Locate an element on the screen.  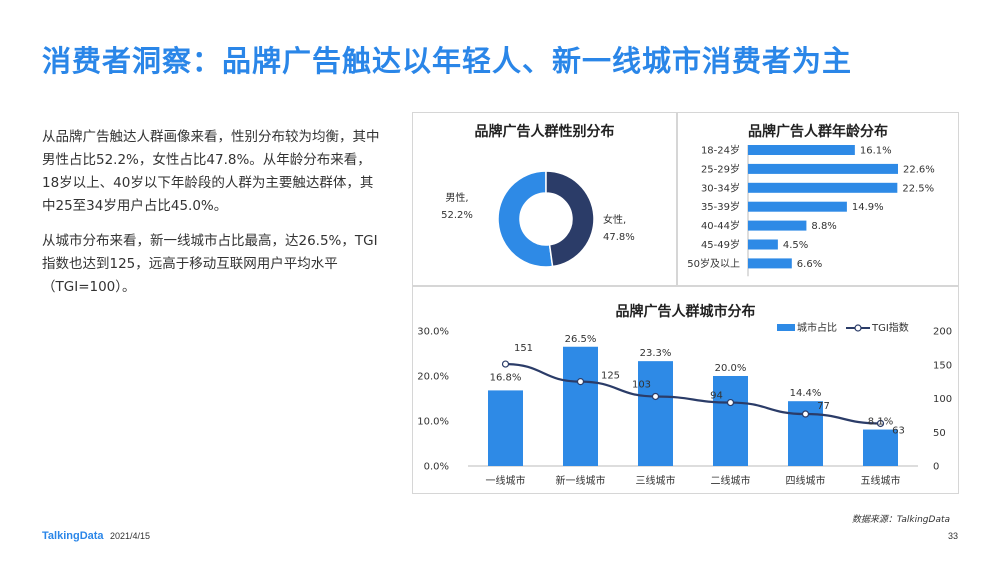
age-value-label: 22.6% is located at coordinates (919, 169).